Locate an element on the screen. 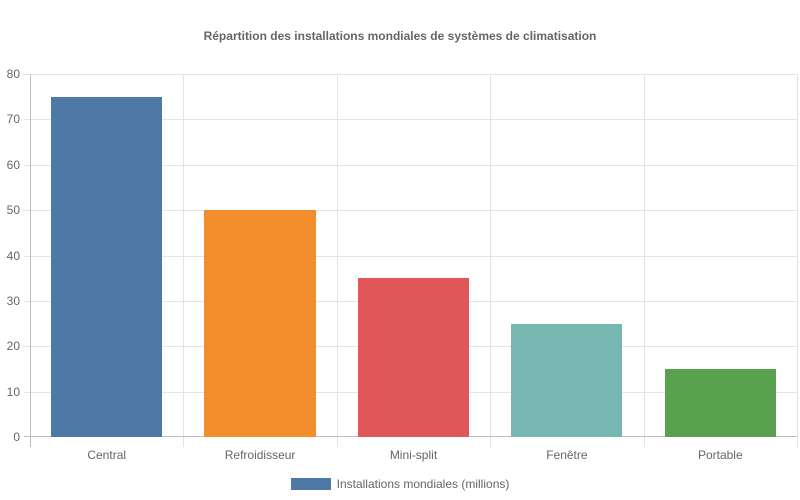 Image resolution: width=800 pixels, height=500 pixels. y-tick-label: 10 is located at coordinates (13, 391).